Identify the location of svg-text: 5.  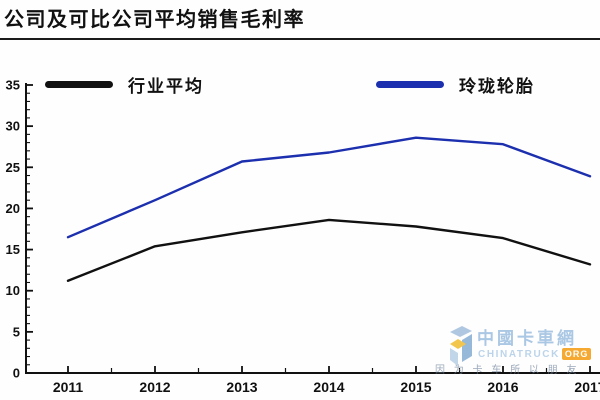
(16, 331).